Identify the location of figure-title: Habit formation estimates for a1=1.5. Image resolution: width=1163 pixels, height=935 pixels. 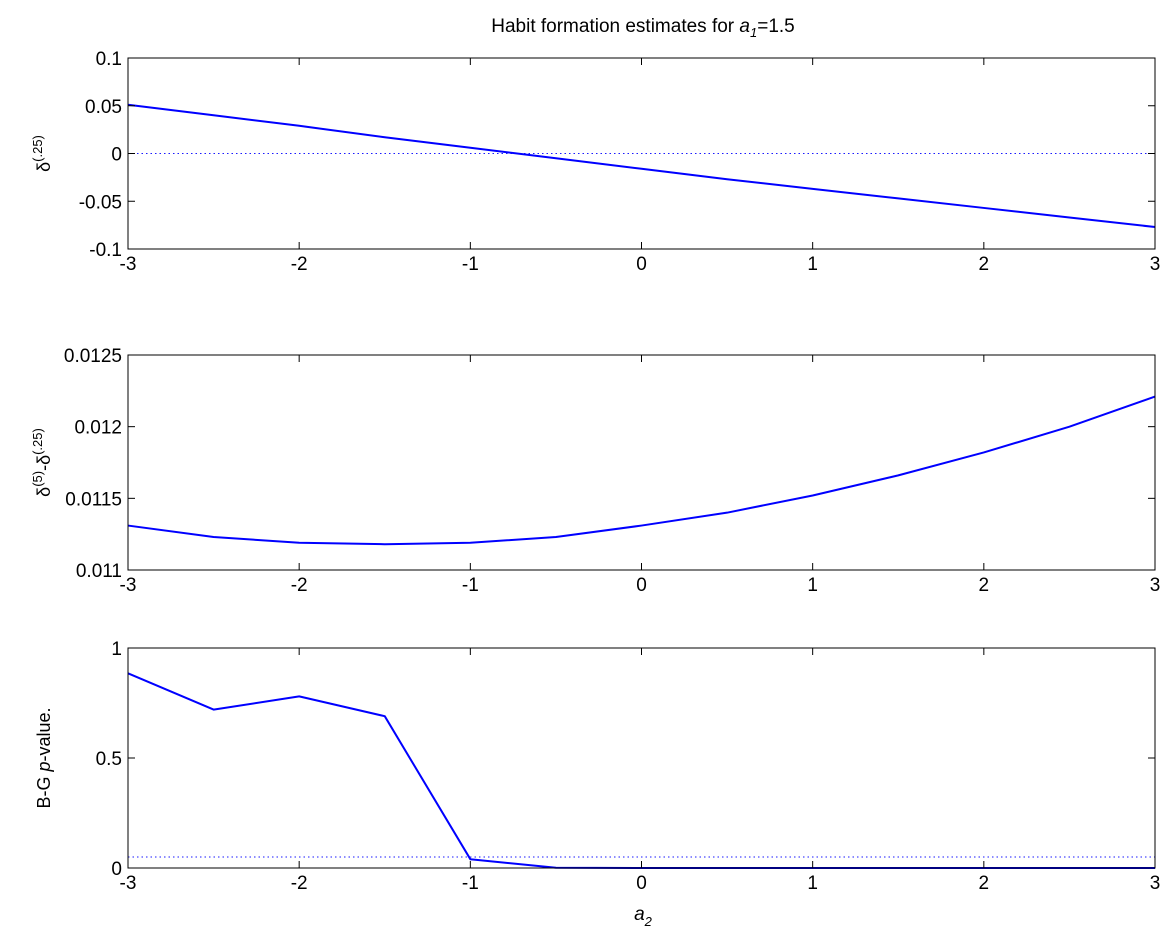
(642, 28).